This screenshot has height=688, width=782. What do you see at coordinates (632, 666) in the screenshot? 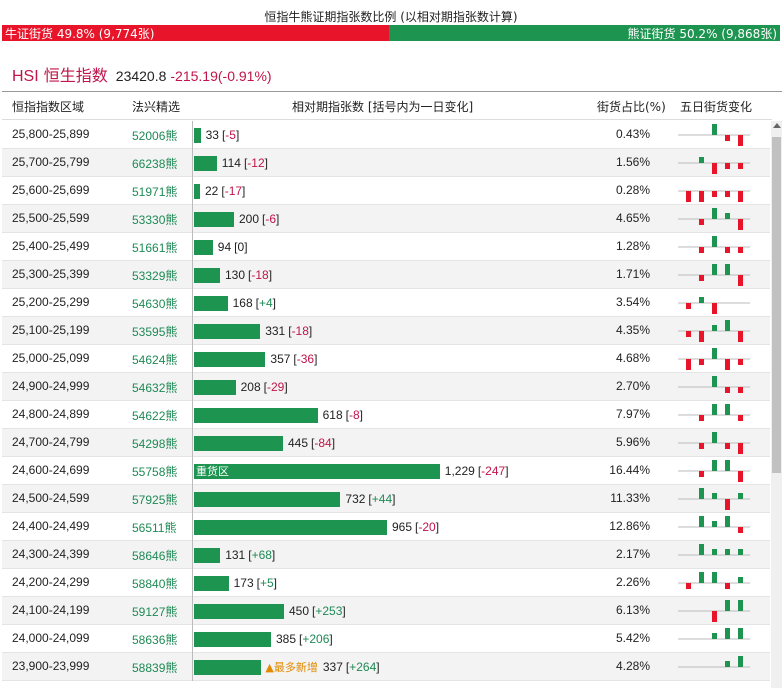
I see `share-cell: 4.28%` at bounding box center [632, 666].